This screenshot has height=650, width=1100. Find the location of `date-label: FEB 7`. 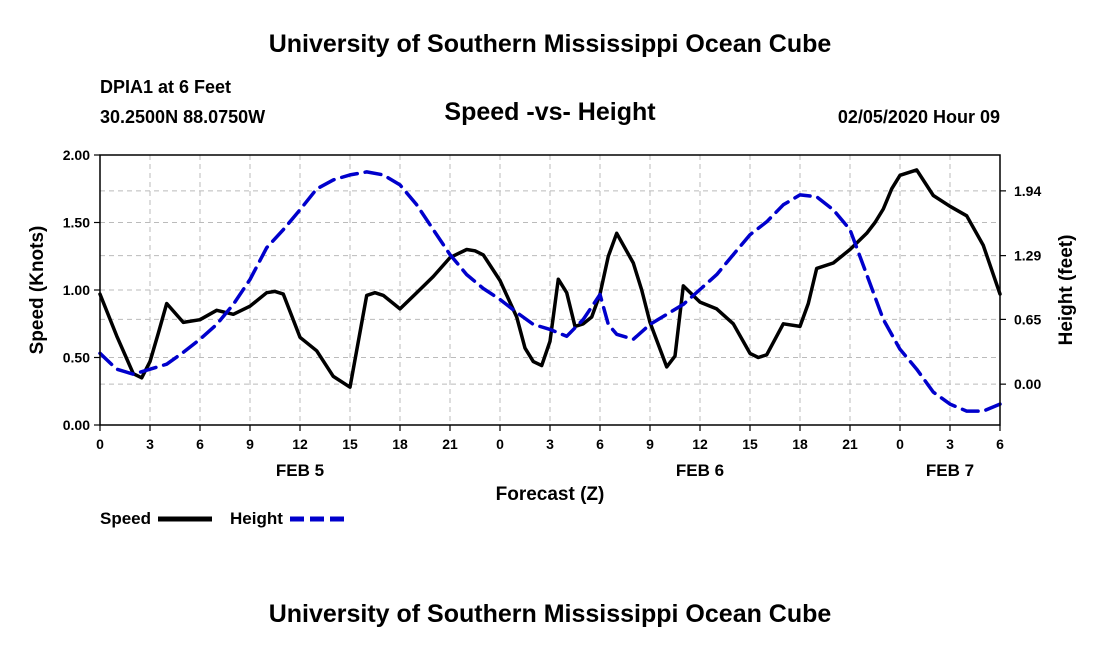

date-label: FEB 7 is located at coordinates (950, 470).